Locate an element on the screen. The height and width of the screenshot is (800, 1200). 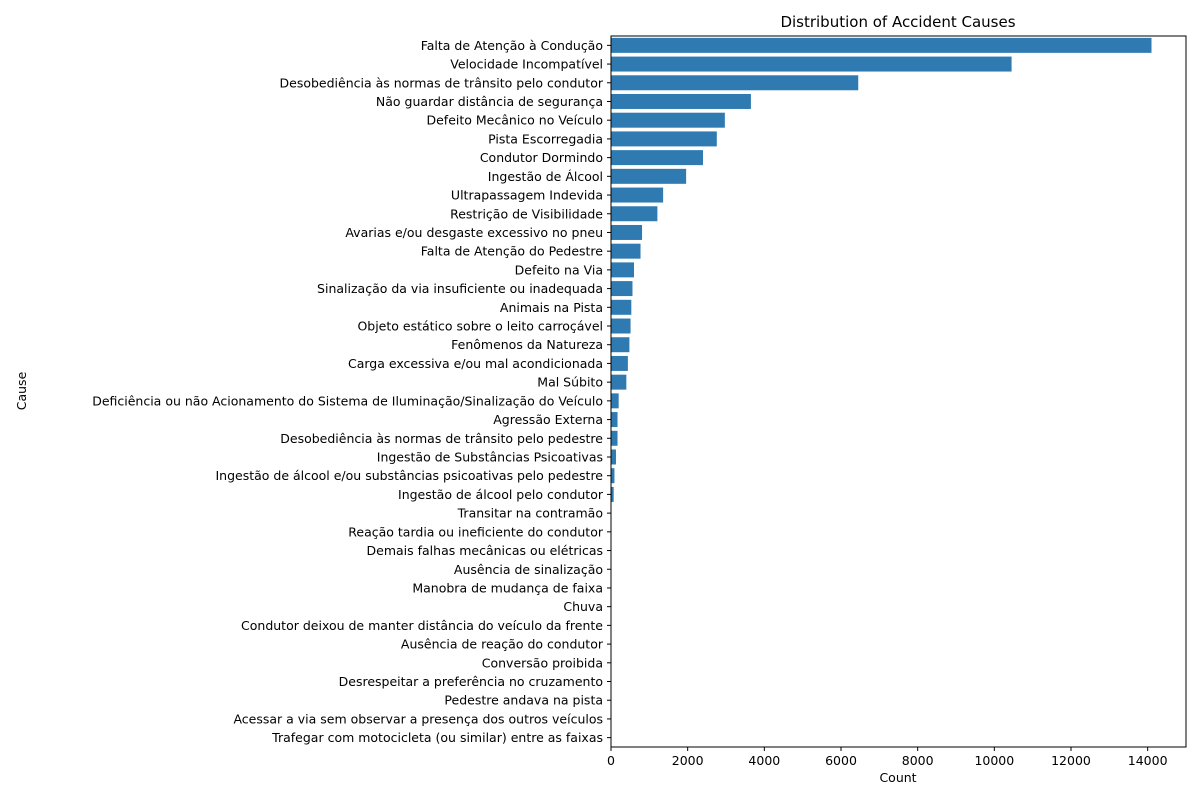
category-label: Transitar na contramão is located at coordinates (530, 513).